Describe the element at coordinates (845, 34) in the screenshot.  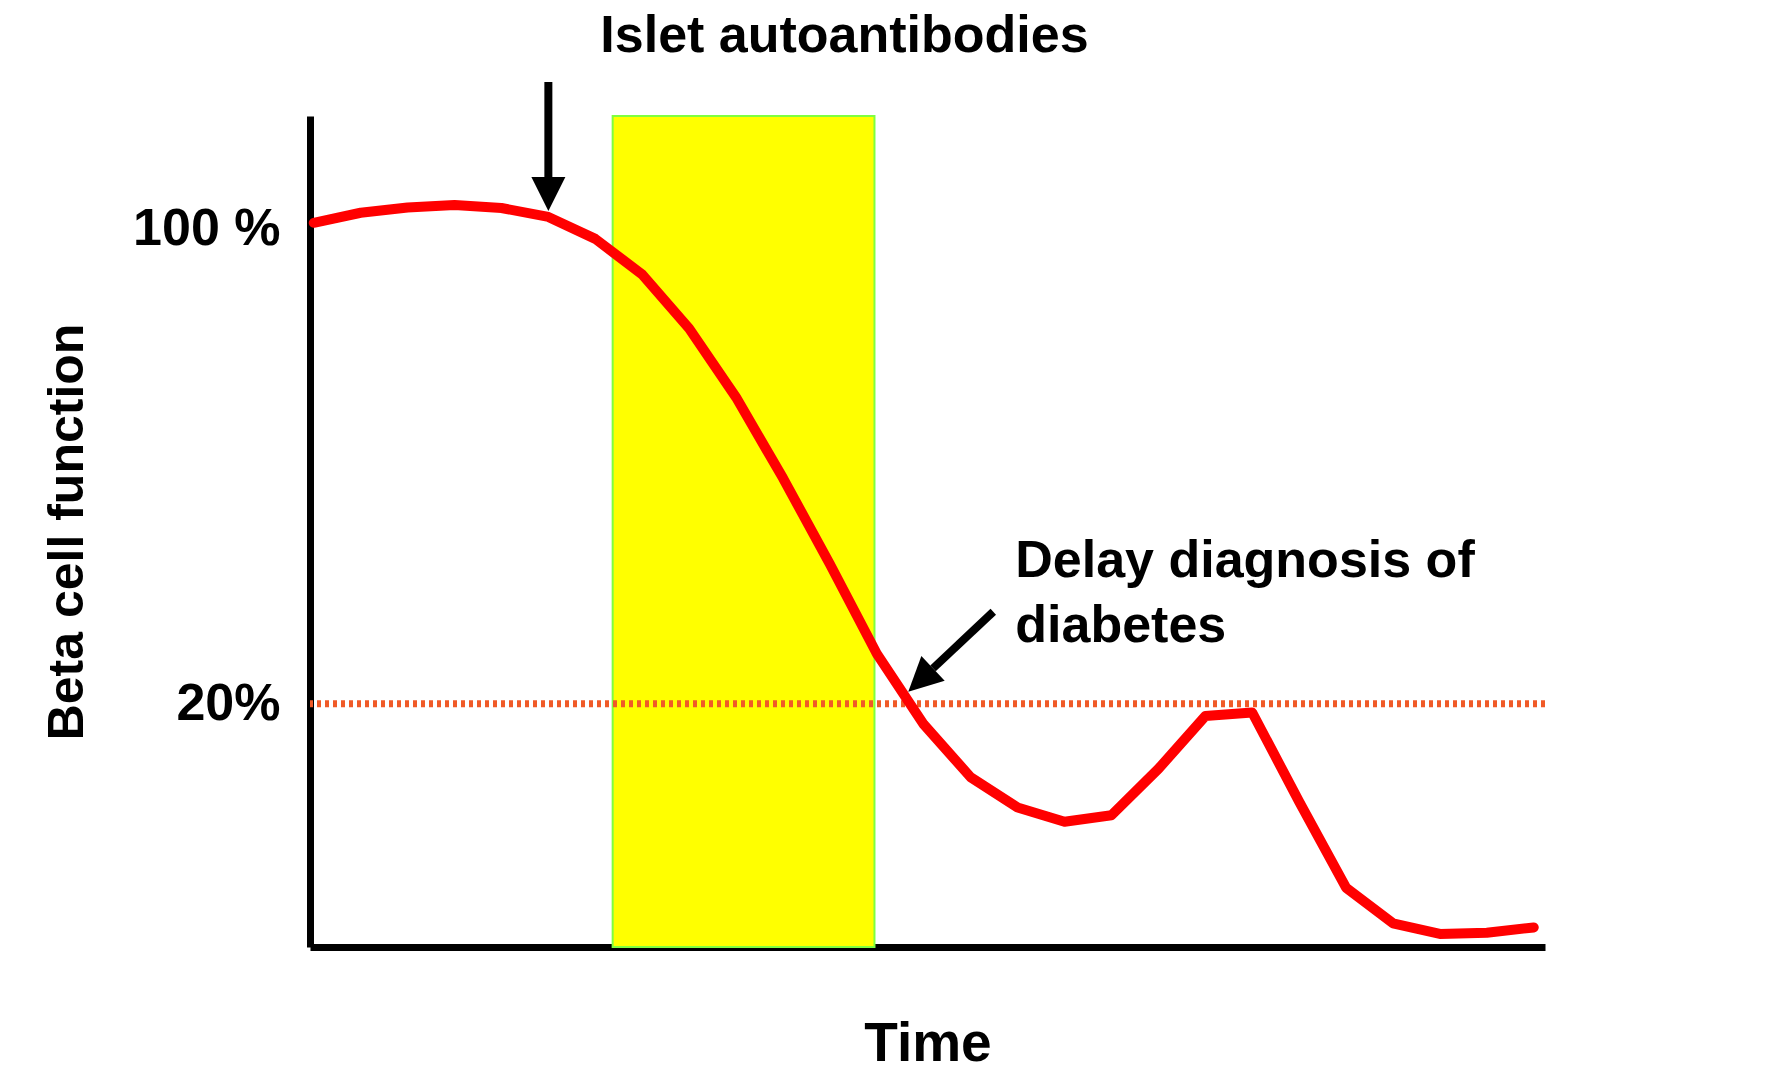
I see `text: Islet autoantibodies` at that location.